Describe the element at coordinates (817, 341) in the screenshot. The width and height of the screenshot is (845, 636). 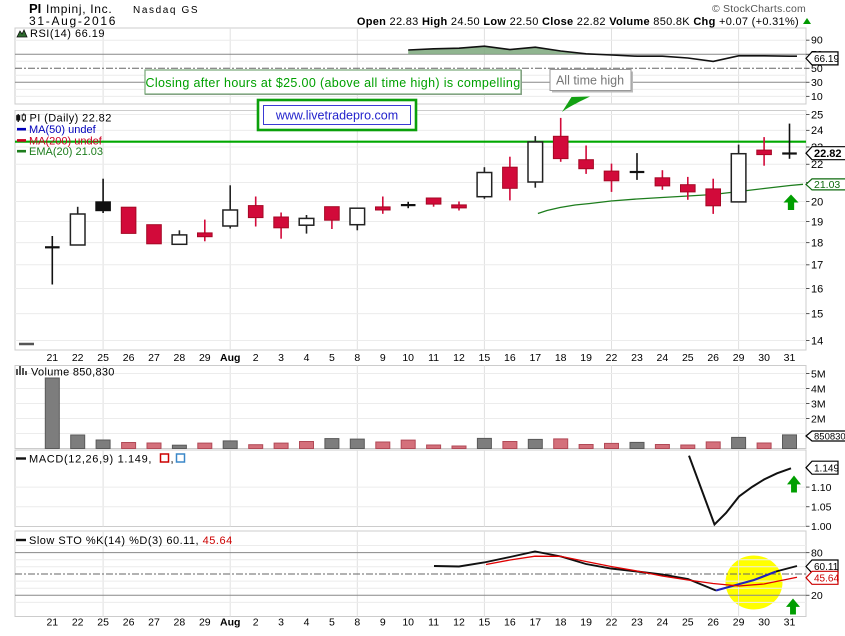
I see `svg-text: 14` at that location.